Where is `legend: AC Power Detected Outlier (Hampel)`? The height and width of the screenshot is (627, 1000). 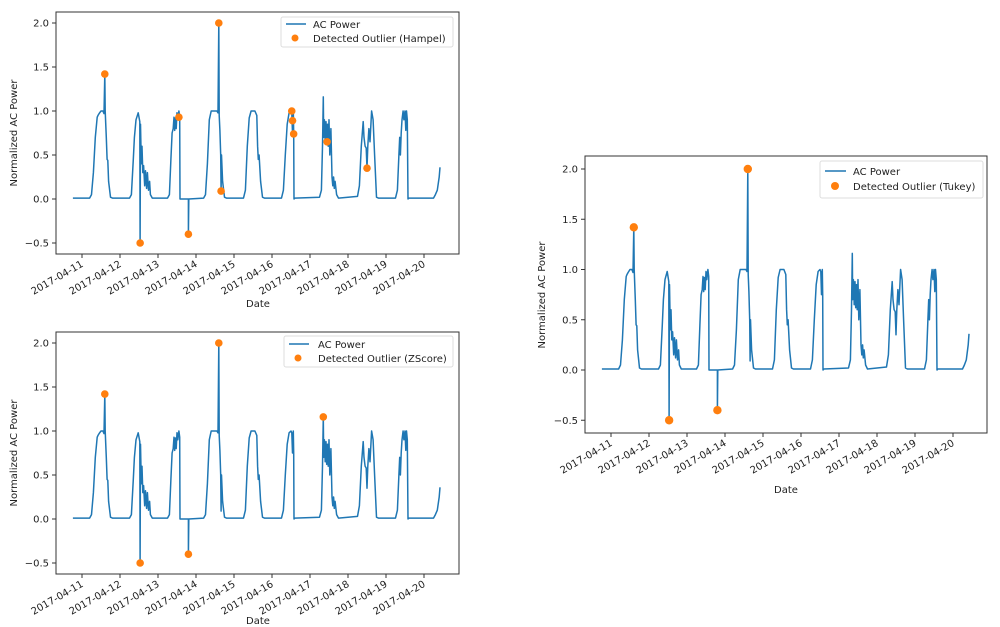
legend: AC Power Detected Outlier (Hampel) is located at coordinates (367, 32).